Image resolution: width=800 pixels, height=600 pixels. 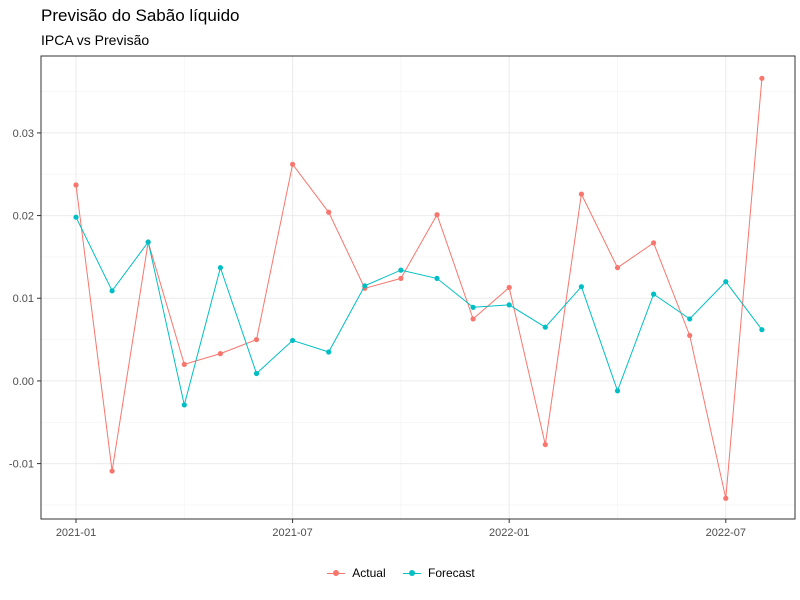 I want to click on chart-title: Previsão do Sabão líquido, so click(x=140, y=15).